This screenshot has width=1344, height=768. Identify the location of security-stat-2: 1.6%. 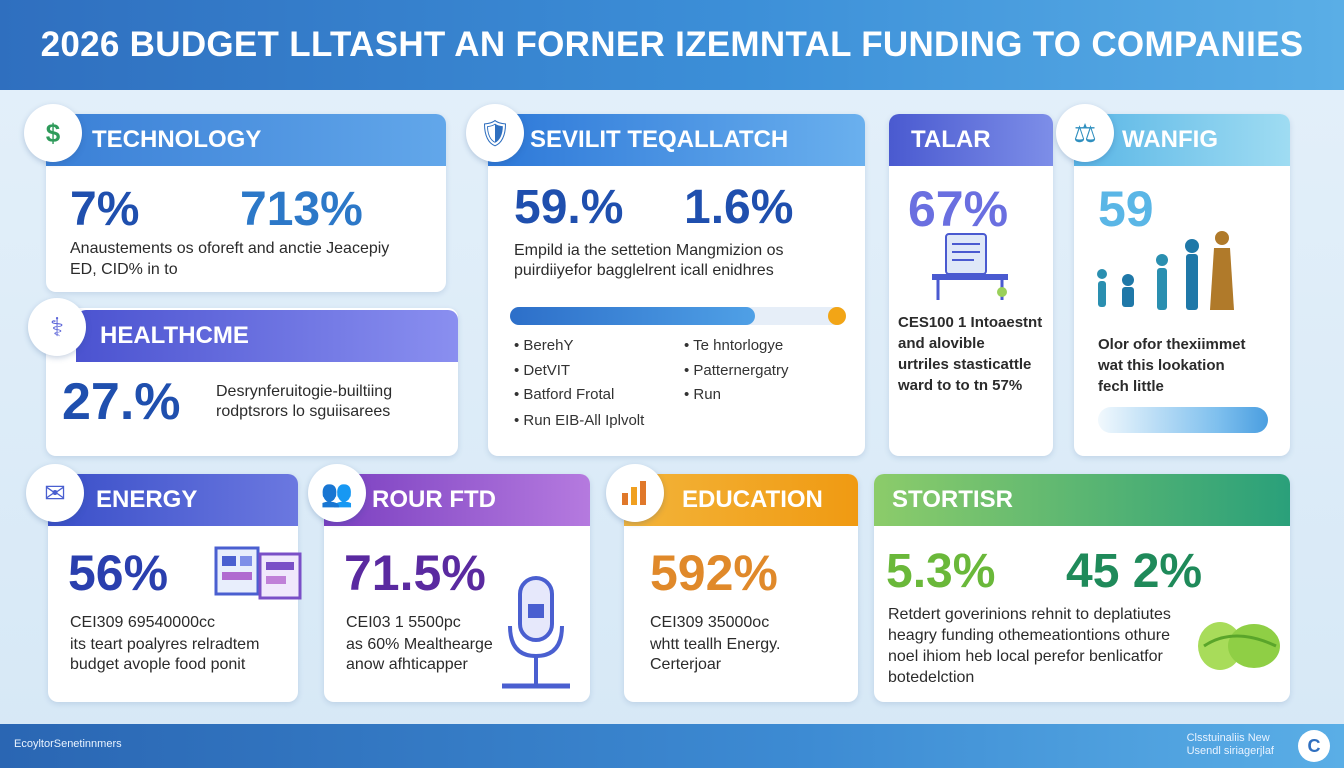
(739, 207).